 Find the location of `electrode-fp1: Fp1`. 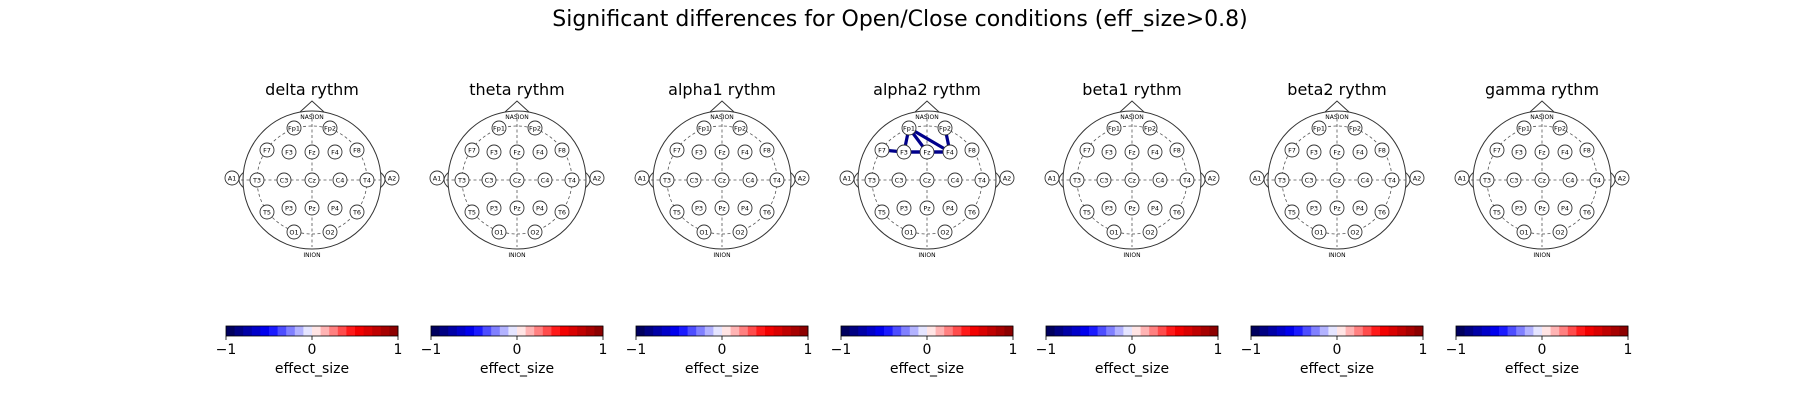

electrode-fp1: Fp1 is located at coordinates (909, 128).